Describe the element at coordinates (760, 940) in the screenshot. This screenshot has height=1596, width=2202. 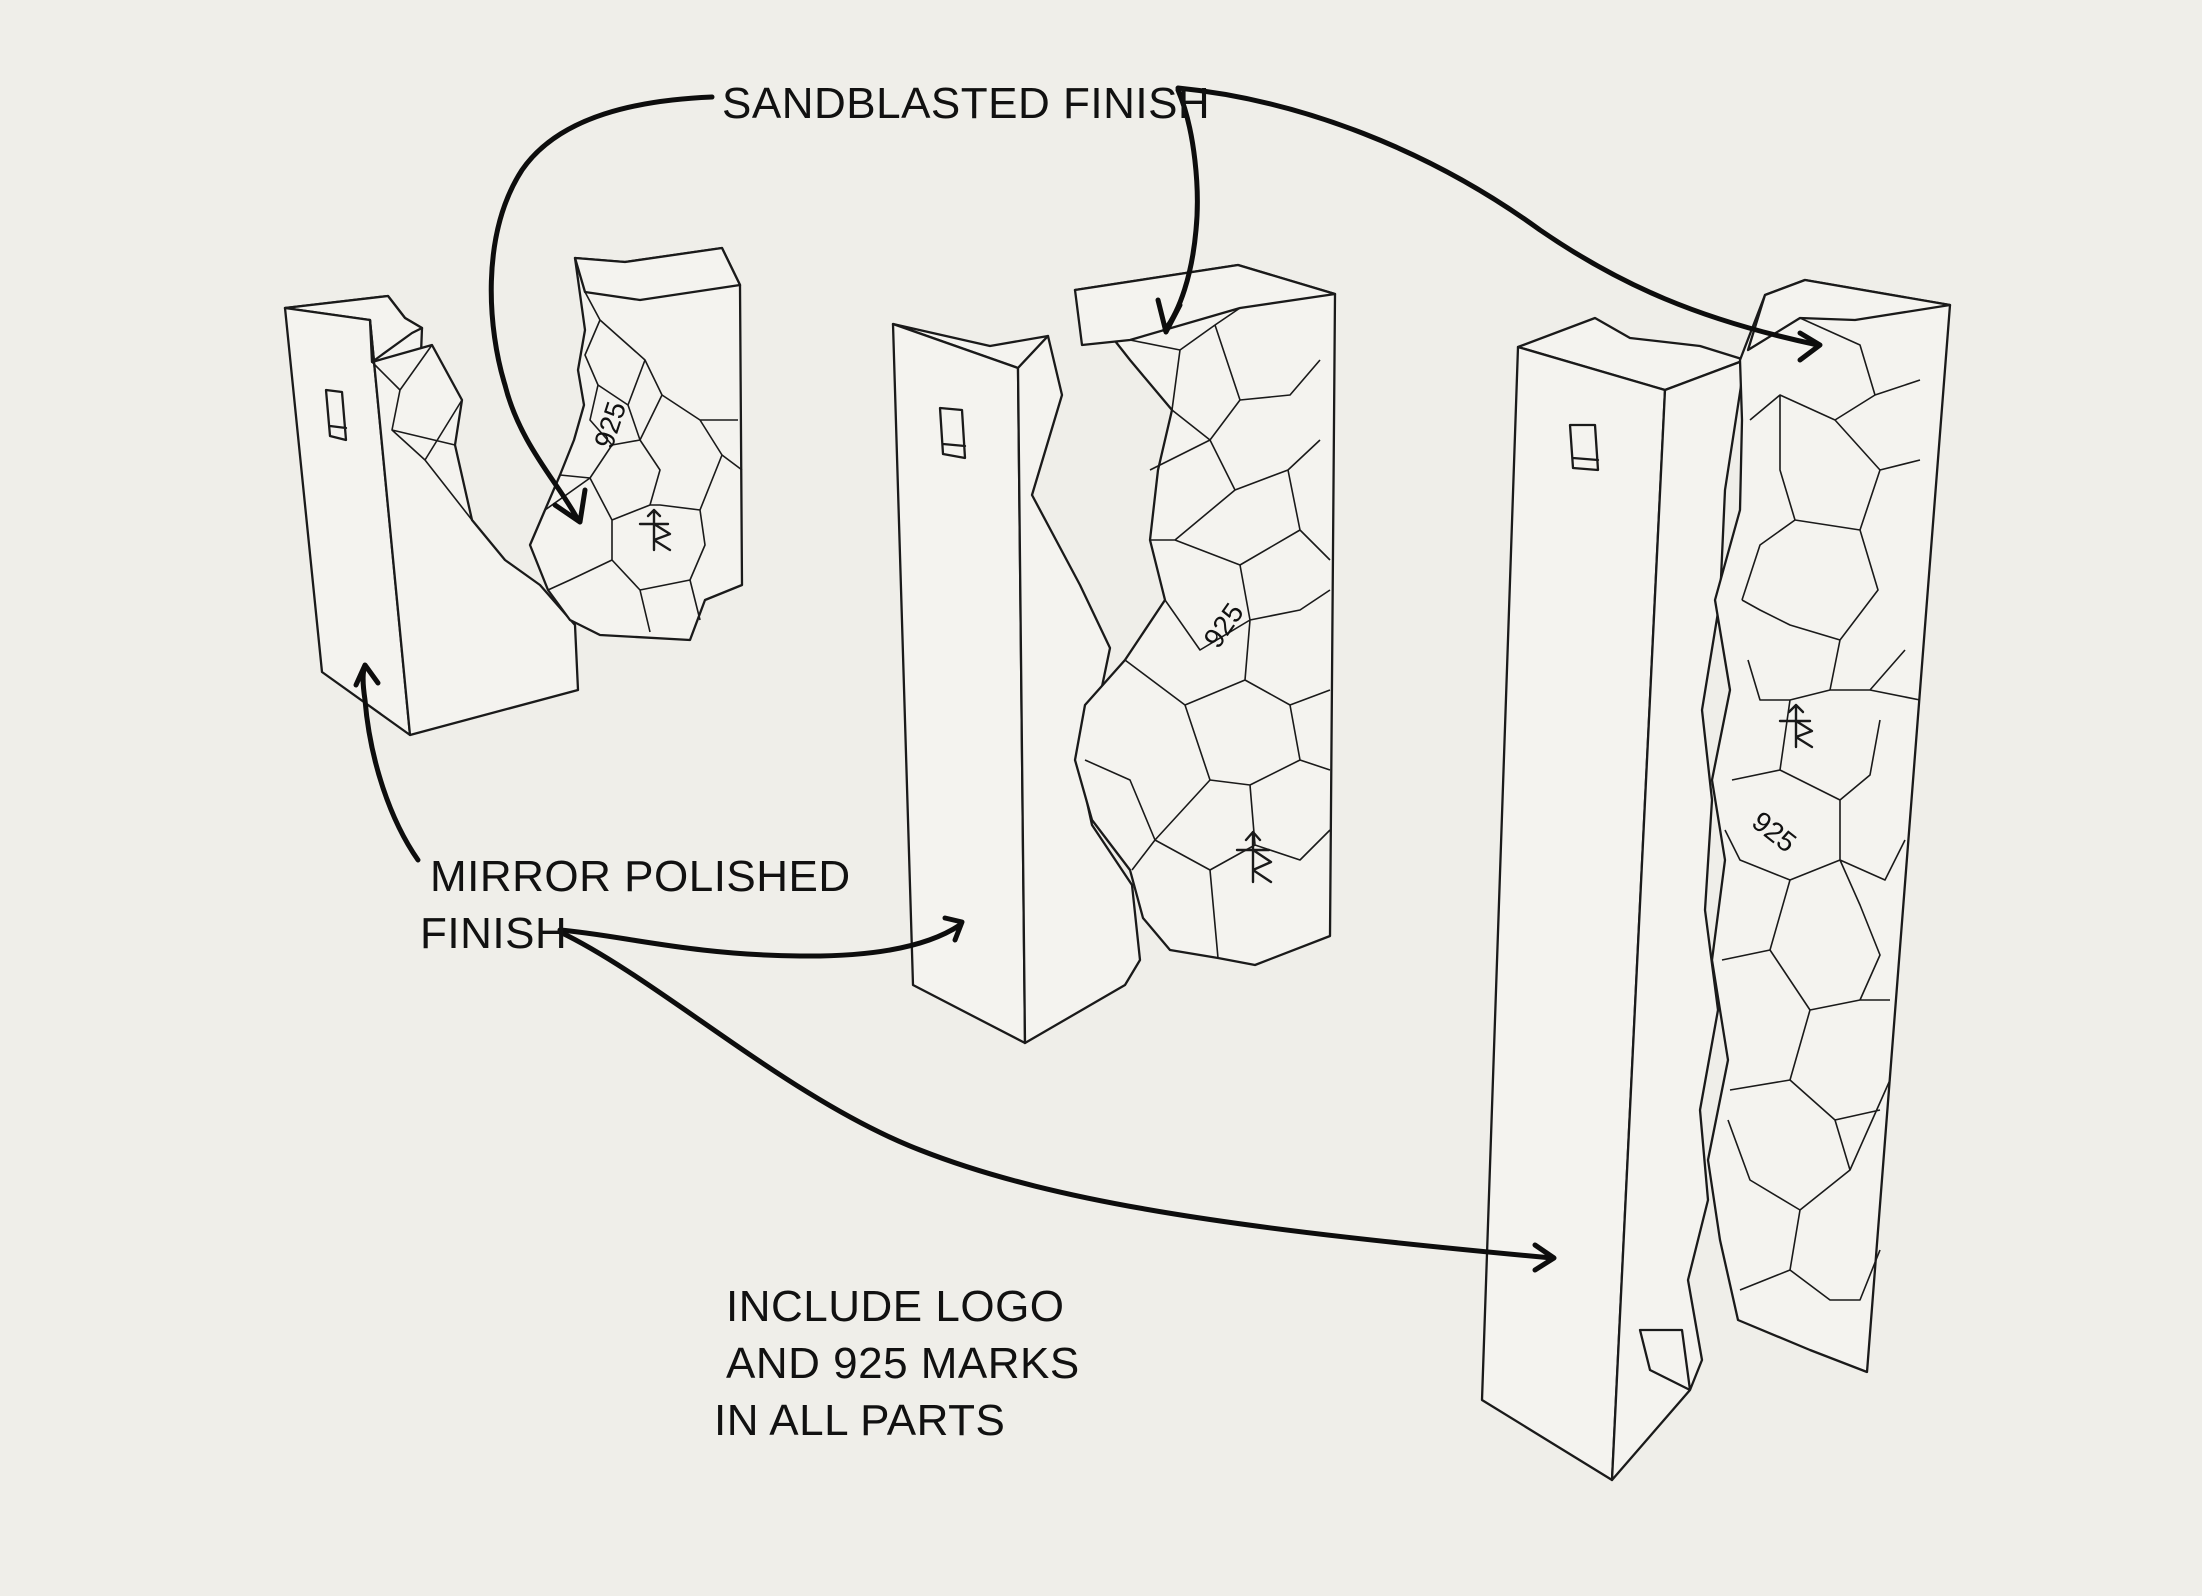
I see `arrow-mirror-to-medium` at that location.